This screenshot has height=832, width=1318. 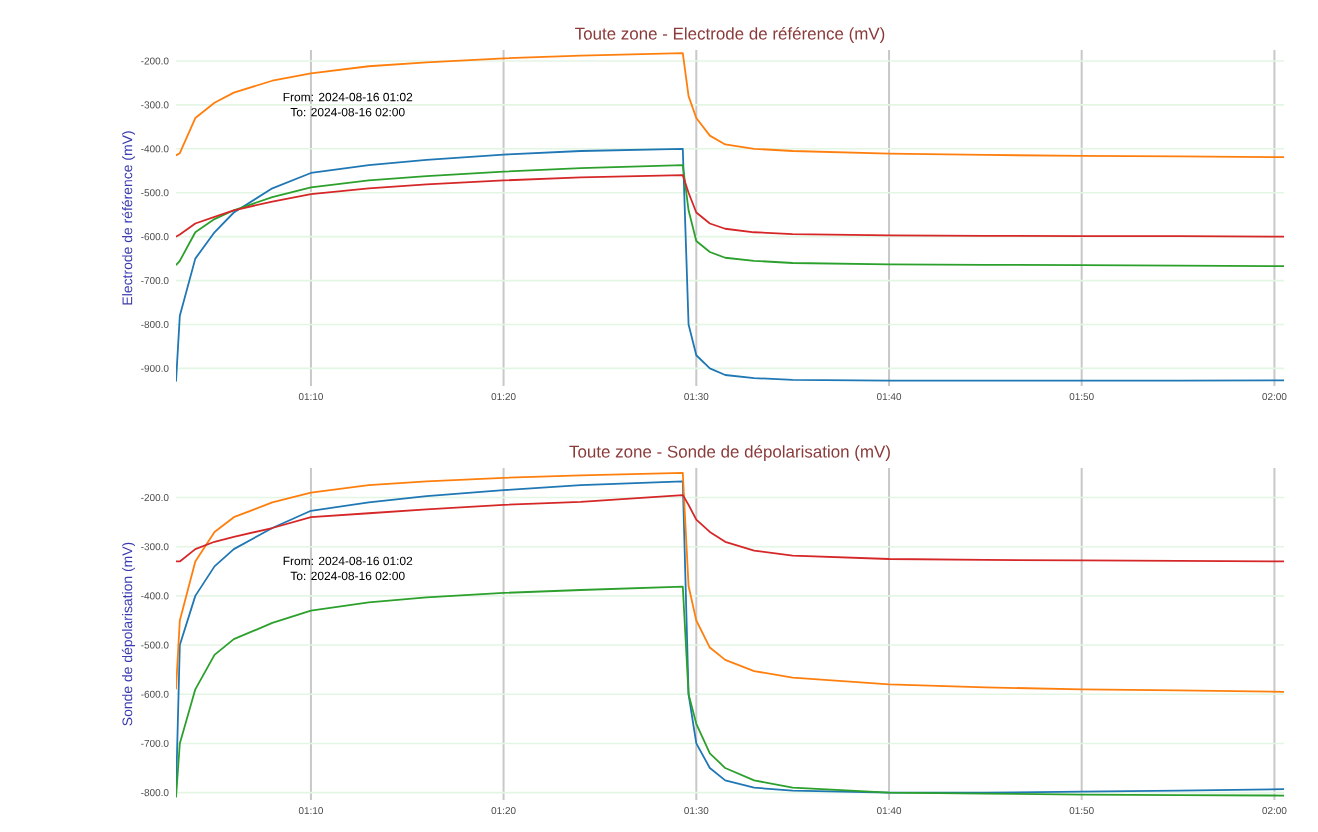 What do you see at coordinates (729, 453) in the screenshot?
I see `chart-title: Toute zone - Sonde de dépolarisation (mV)` at bounding box center [729, 453].